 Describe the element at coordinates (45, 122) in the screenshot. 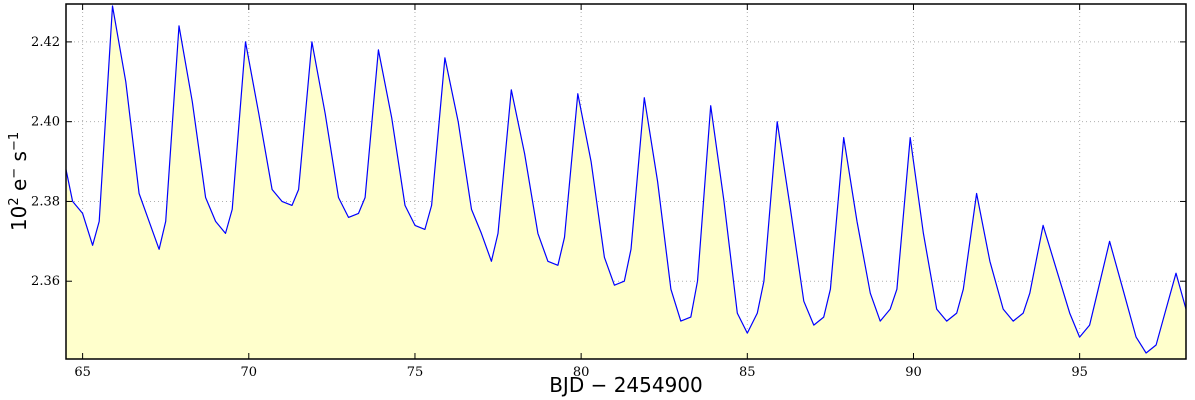

I see `y-tick-label: 2.40` at that location.